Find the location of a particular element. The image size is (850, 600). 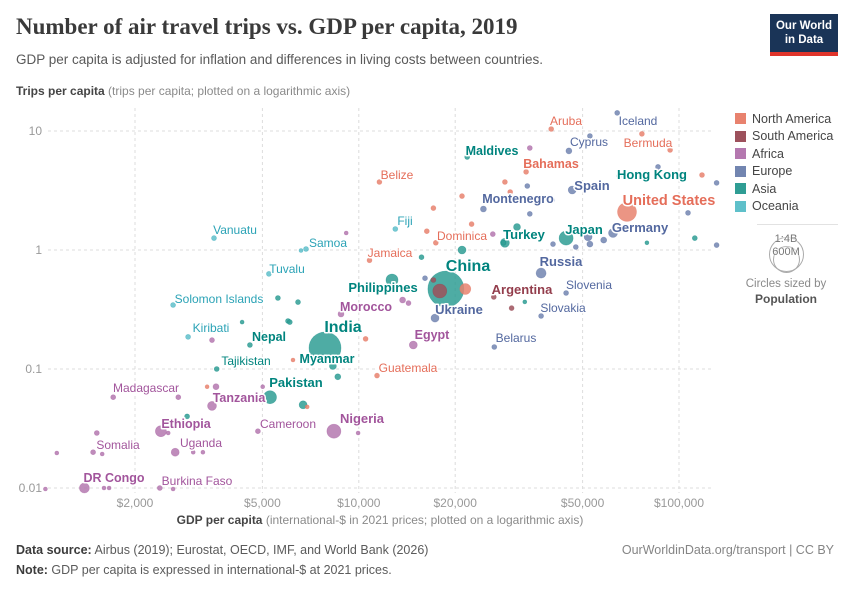

data-point-hong-kong is located at coordinates (619, 176).